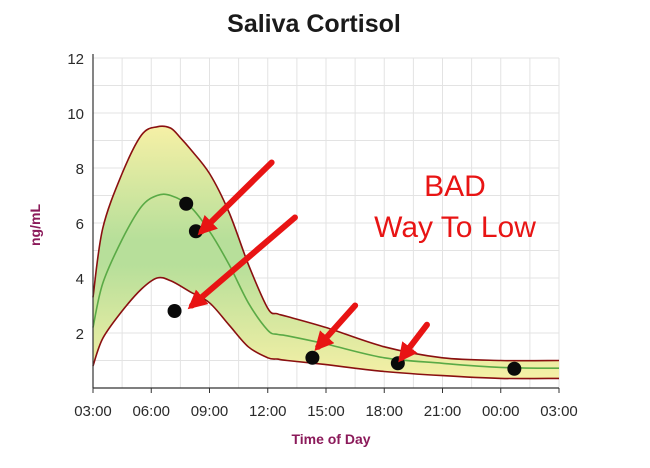 The width and height of the screenshot is (650, 468). Describe the element at coordinates (75, 114) in the screenshot. I see `y-tick-label: 10` at that location.